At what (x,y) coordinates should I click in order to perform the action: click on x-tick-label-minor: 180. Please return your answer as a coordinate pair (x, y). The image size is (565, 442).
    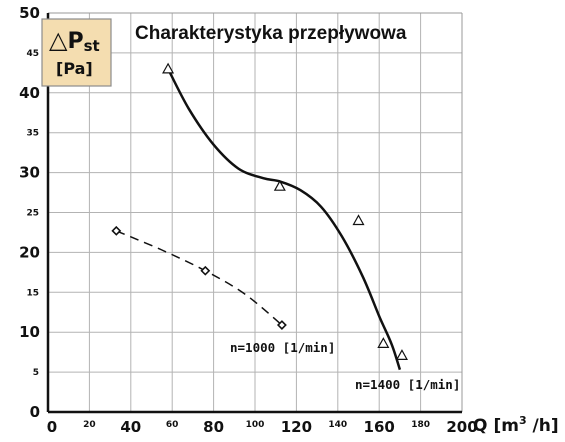
    Looking at the image, I should click on (420, 425).